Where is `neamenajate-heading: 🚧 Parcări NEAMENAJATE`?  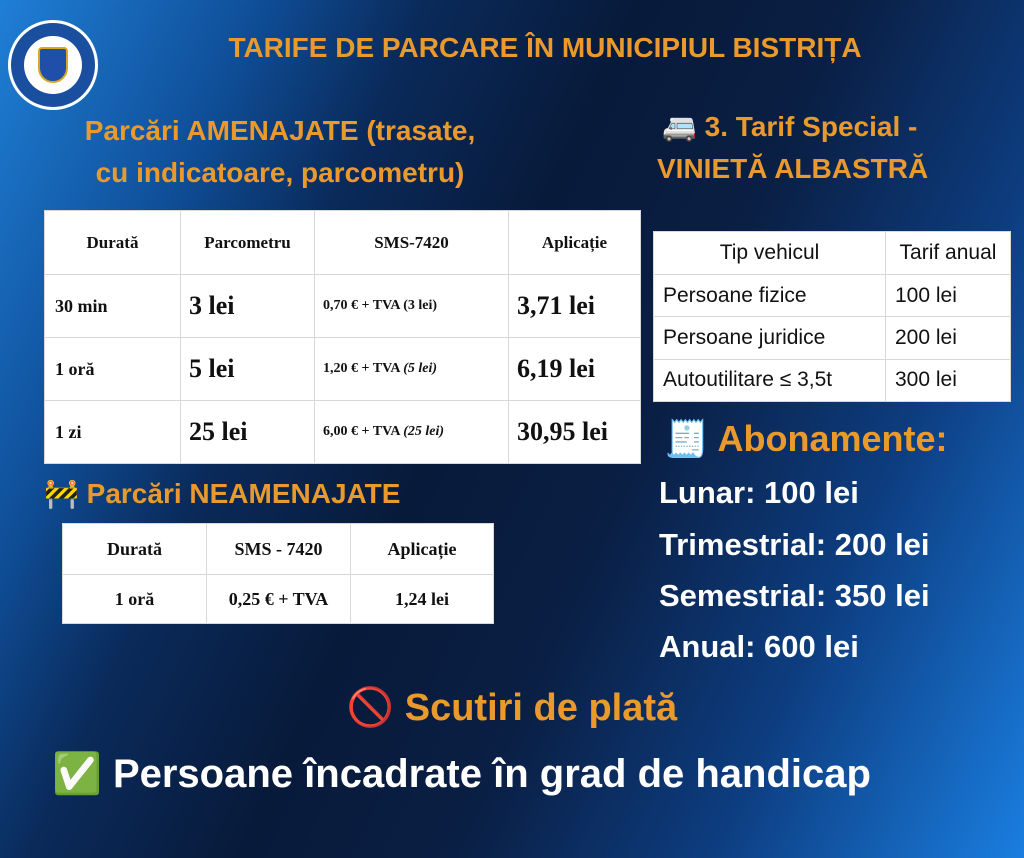
neamenajate-heading: 🚧 Parcări NEAMENAJATE is located at coordinates (222, 493).